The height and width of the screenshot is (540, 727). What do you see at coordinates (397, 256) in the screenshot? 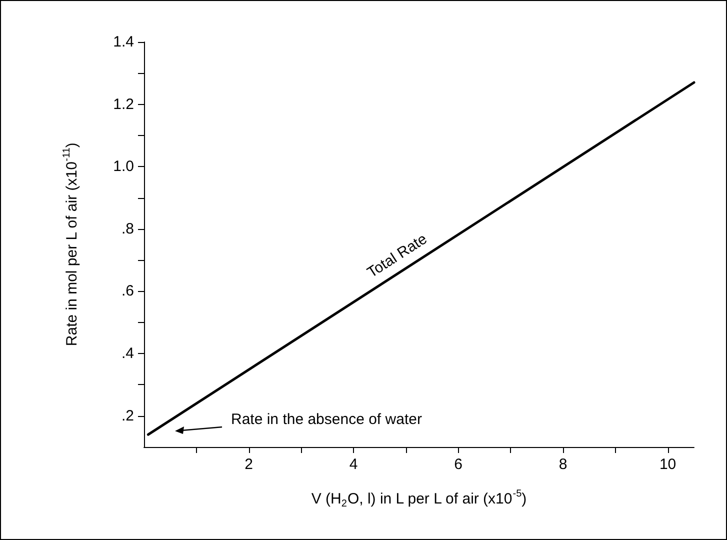
I see `annotation: Total Rate` at bounding box center [397, 256].